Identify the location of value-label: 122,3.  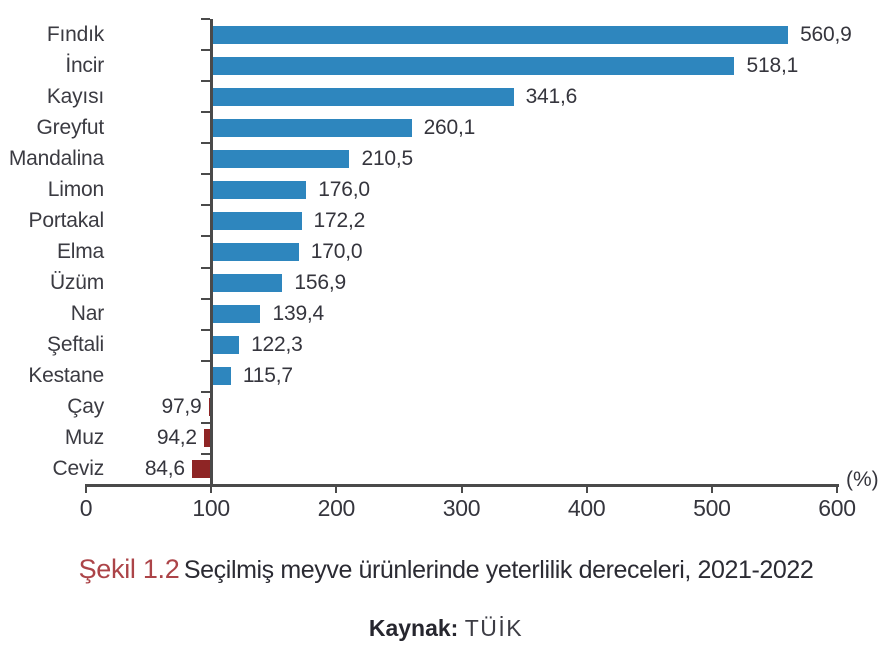
(277, 345).